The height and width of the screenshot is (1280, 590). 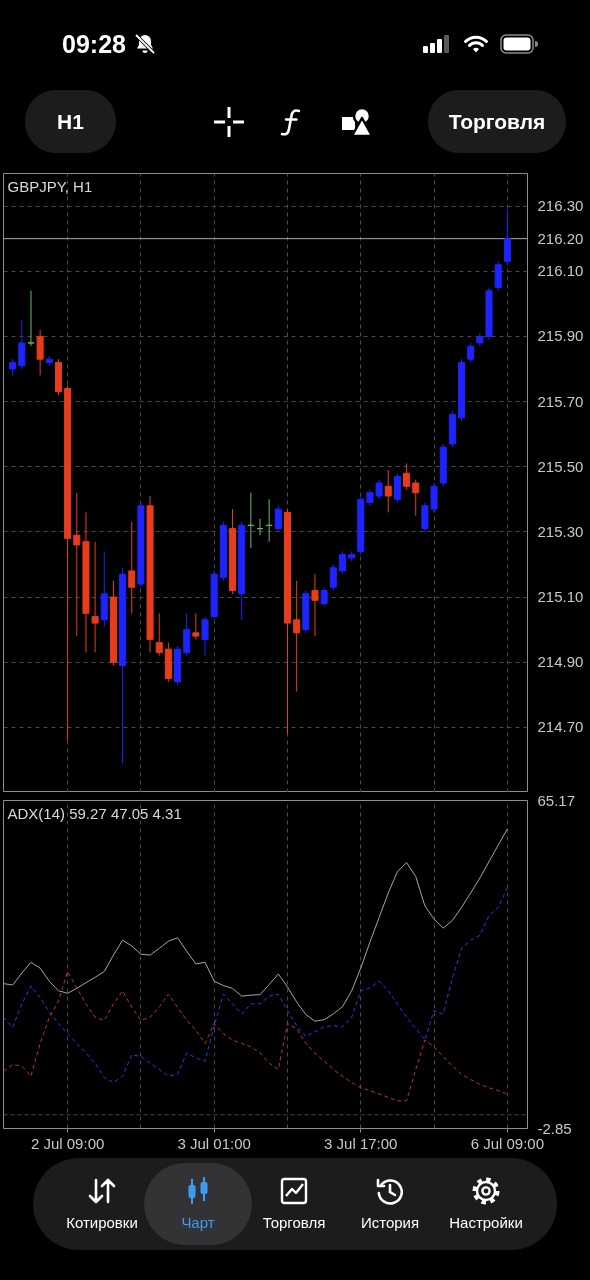 What do you see at coordinates (497, 121) in the screenshot?
I see `text: Торговля` at bounding box center [497, 121].